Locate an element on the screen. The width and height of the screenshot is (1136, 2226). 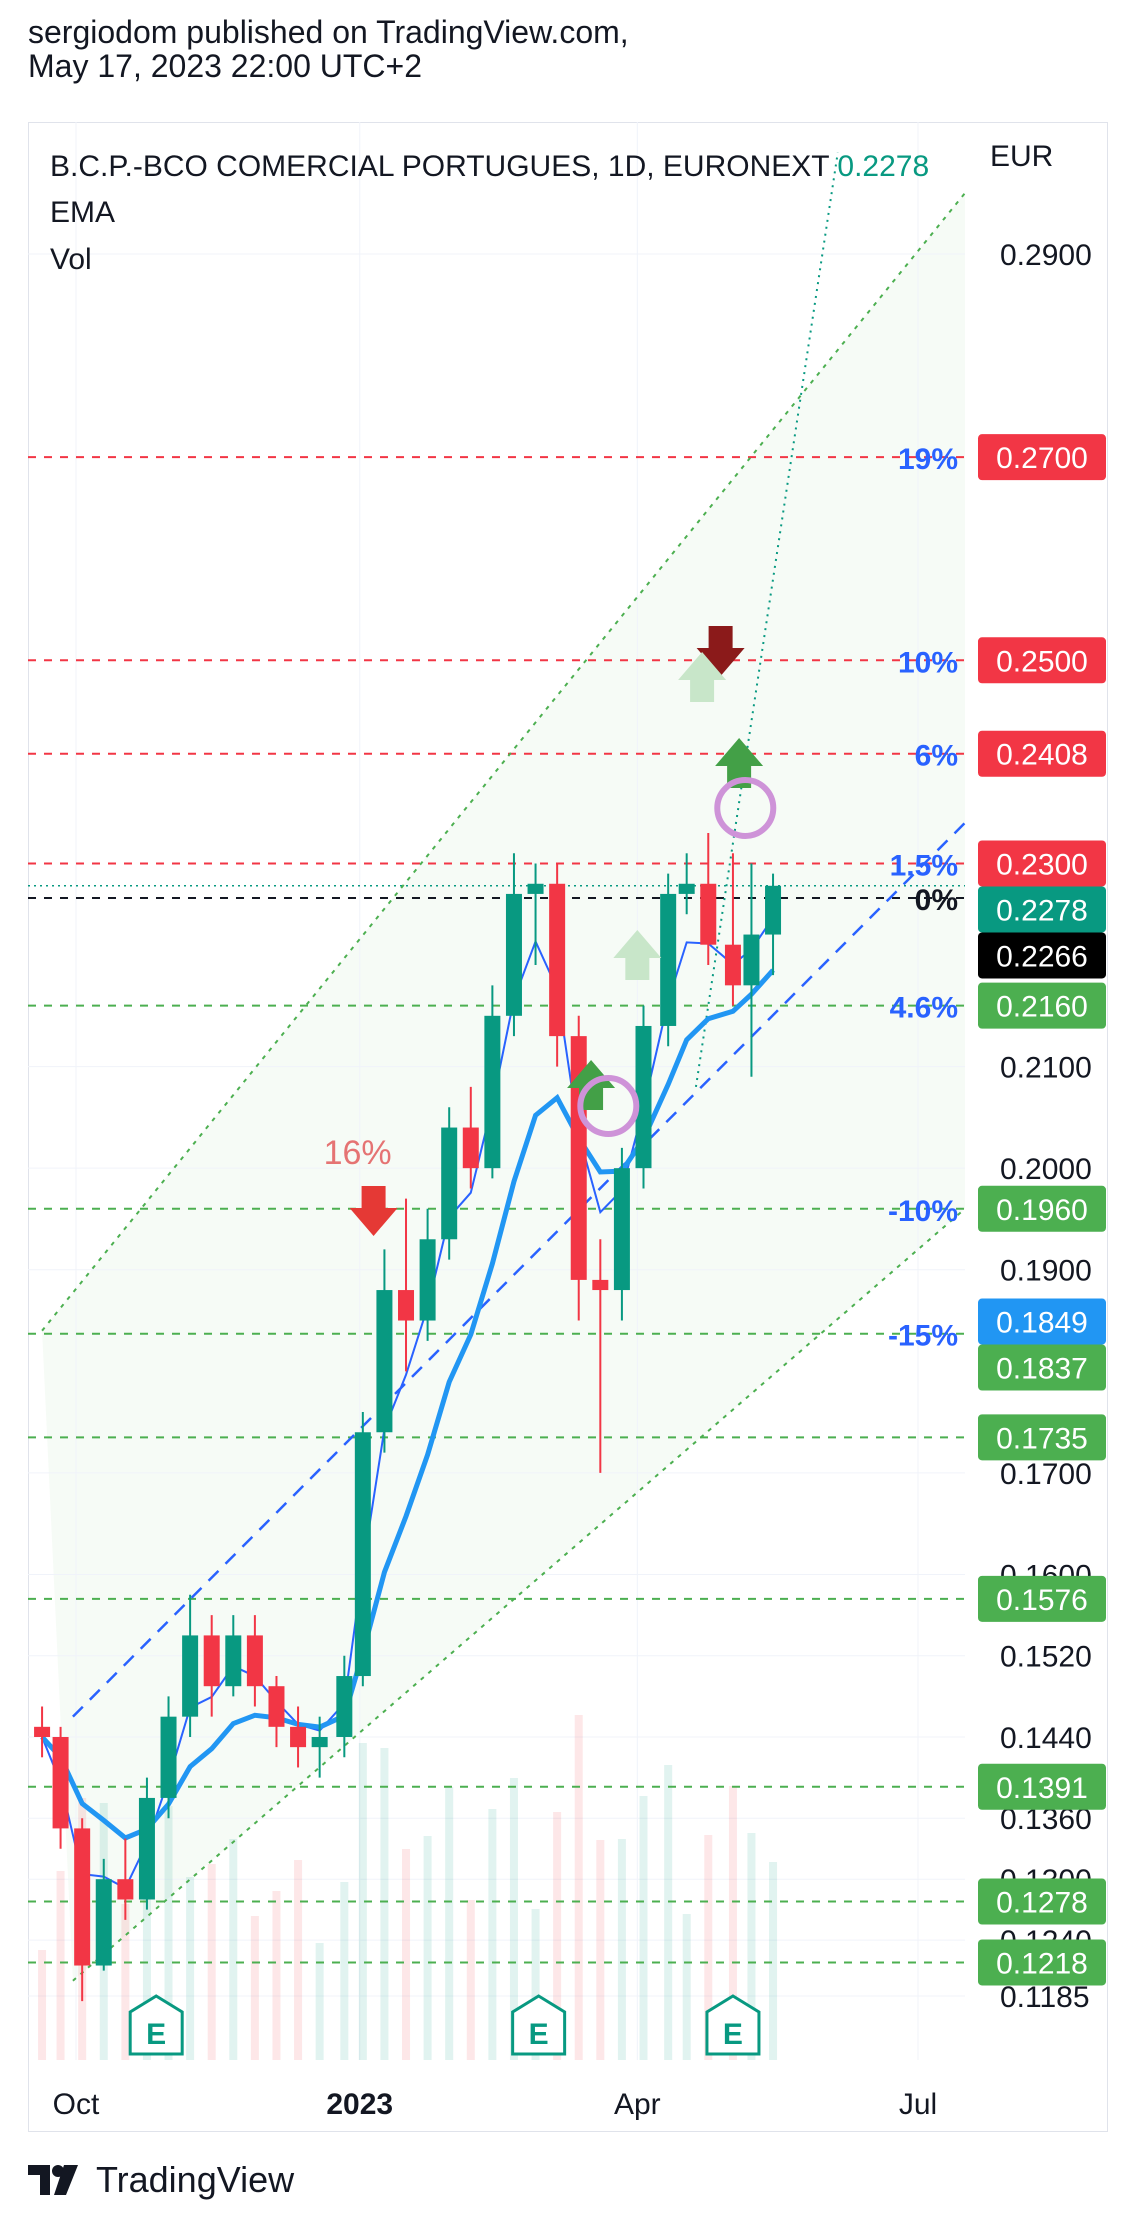
percent-label-4: 0% is located at coordinates (936, 900).